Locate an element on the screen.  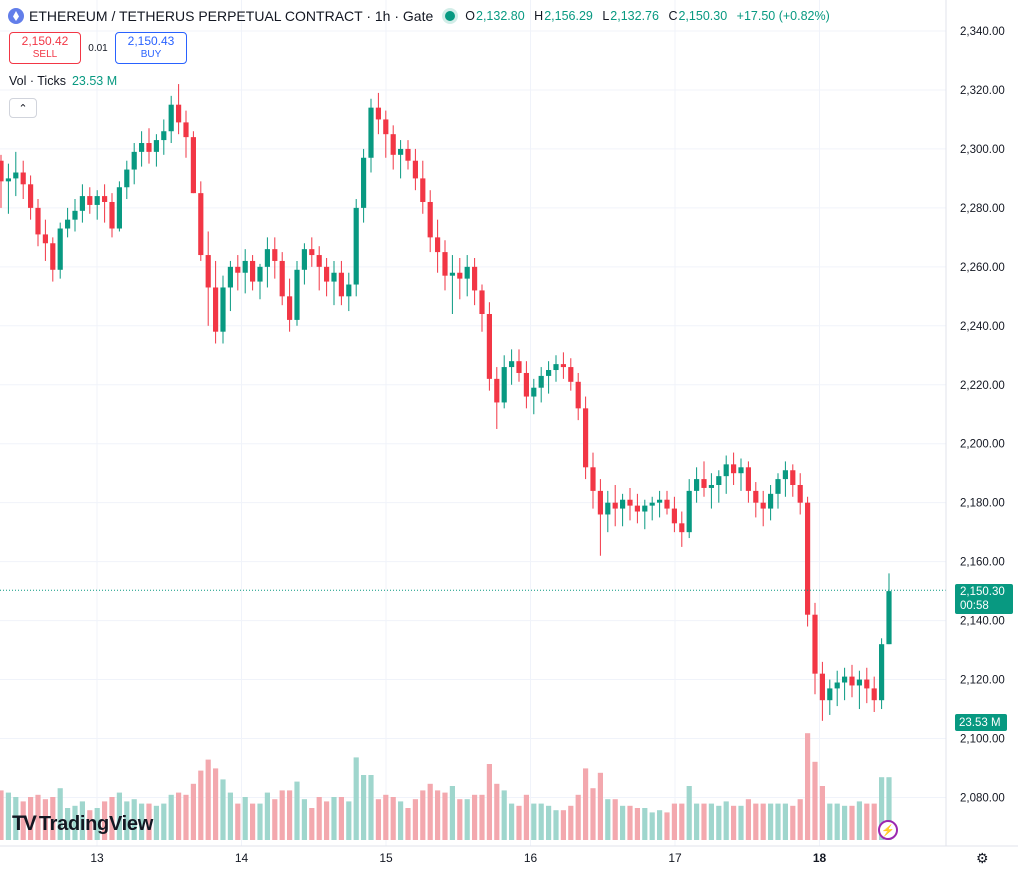
y-tick-label: 2,220.00 is located at coordinates (982, 386).